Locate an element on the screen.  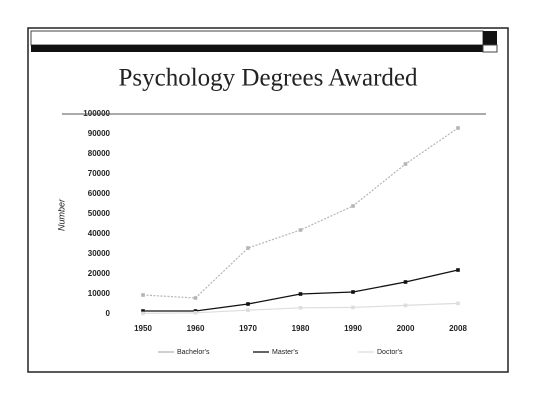
header-band is located at coordinates (257, 38).